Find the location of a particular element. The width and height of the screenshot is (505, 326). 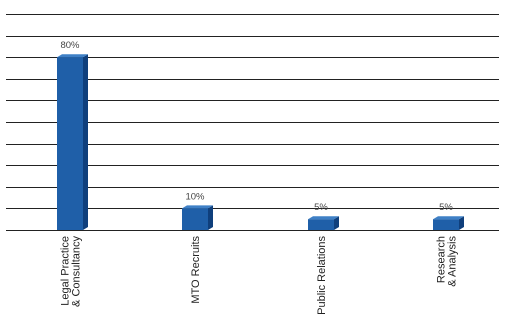

category-label-line: & Analysis is located at coordinates (453, 261).